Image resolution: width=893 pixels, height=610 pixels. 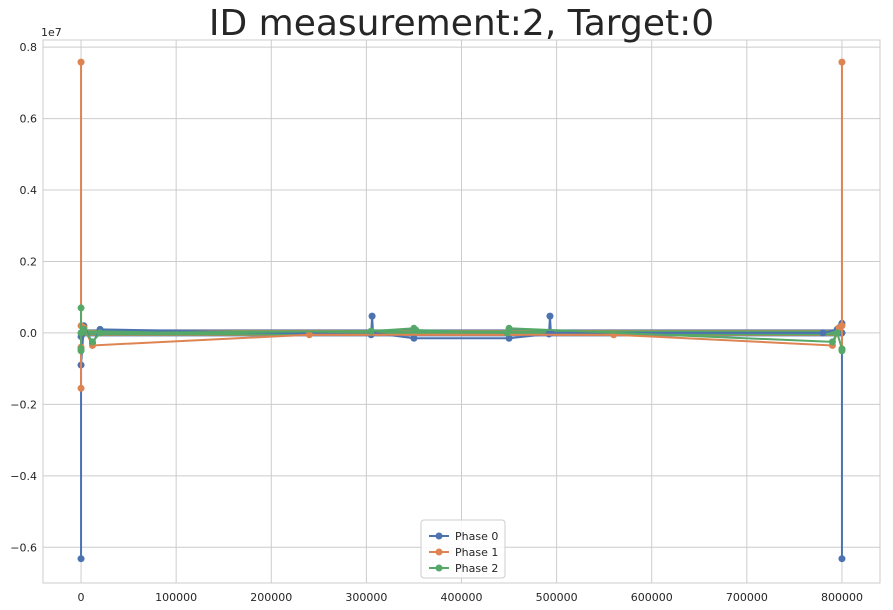 I want to click on x-tick-label: 700000, so click(x=747, y=597).